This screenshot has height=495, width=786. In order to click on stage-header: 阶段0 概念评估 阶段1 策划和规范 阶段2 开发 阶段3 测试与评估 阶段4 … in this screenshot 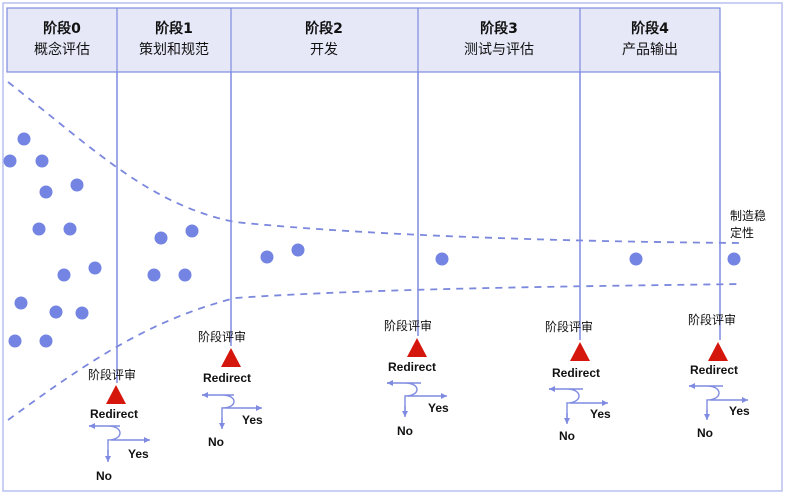, I will do `click(363, 40)`.